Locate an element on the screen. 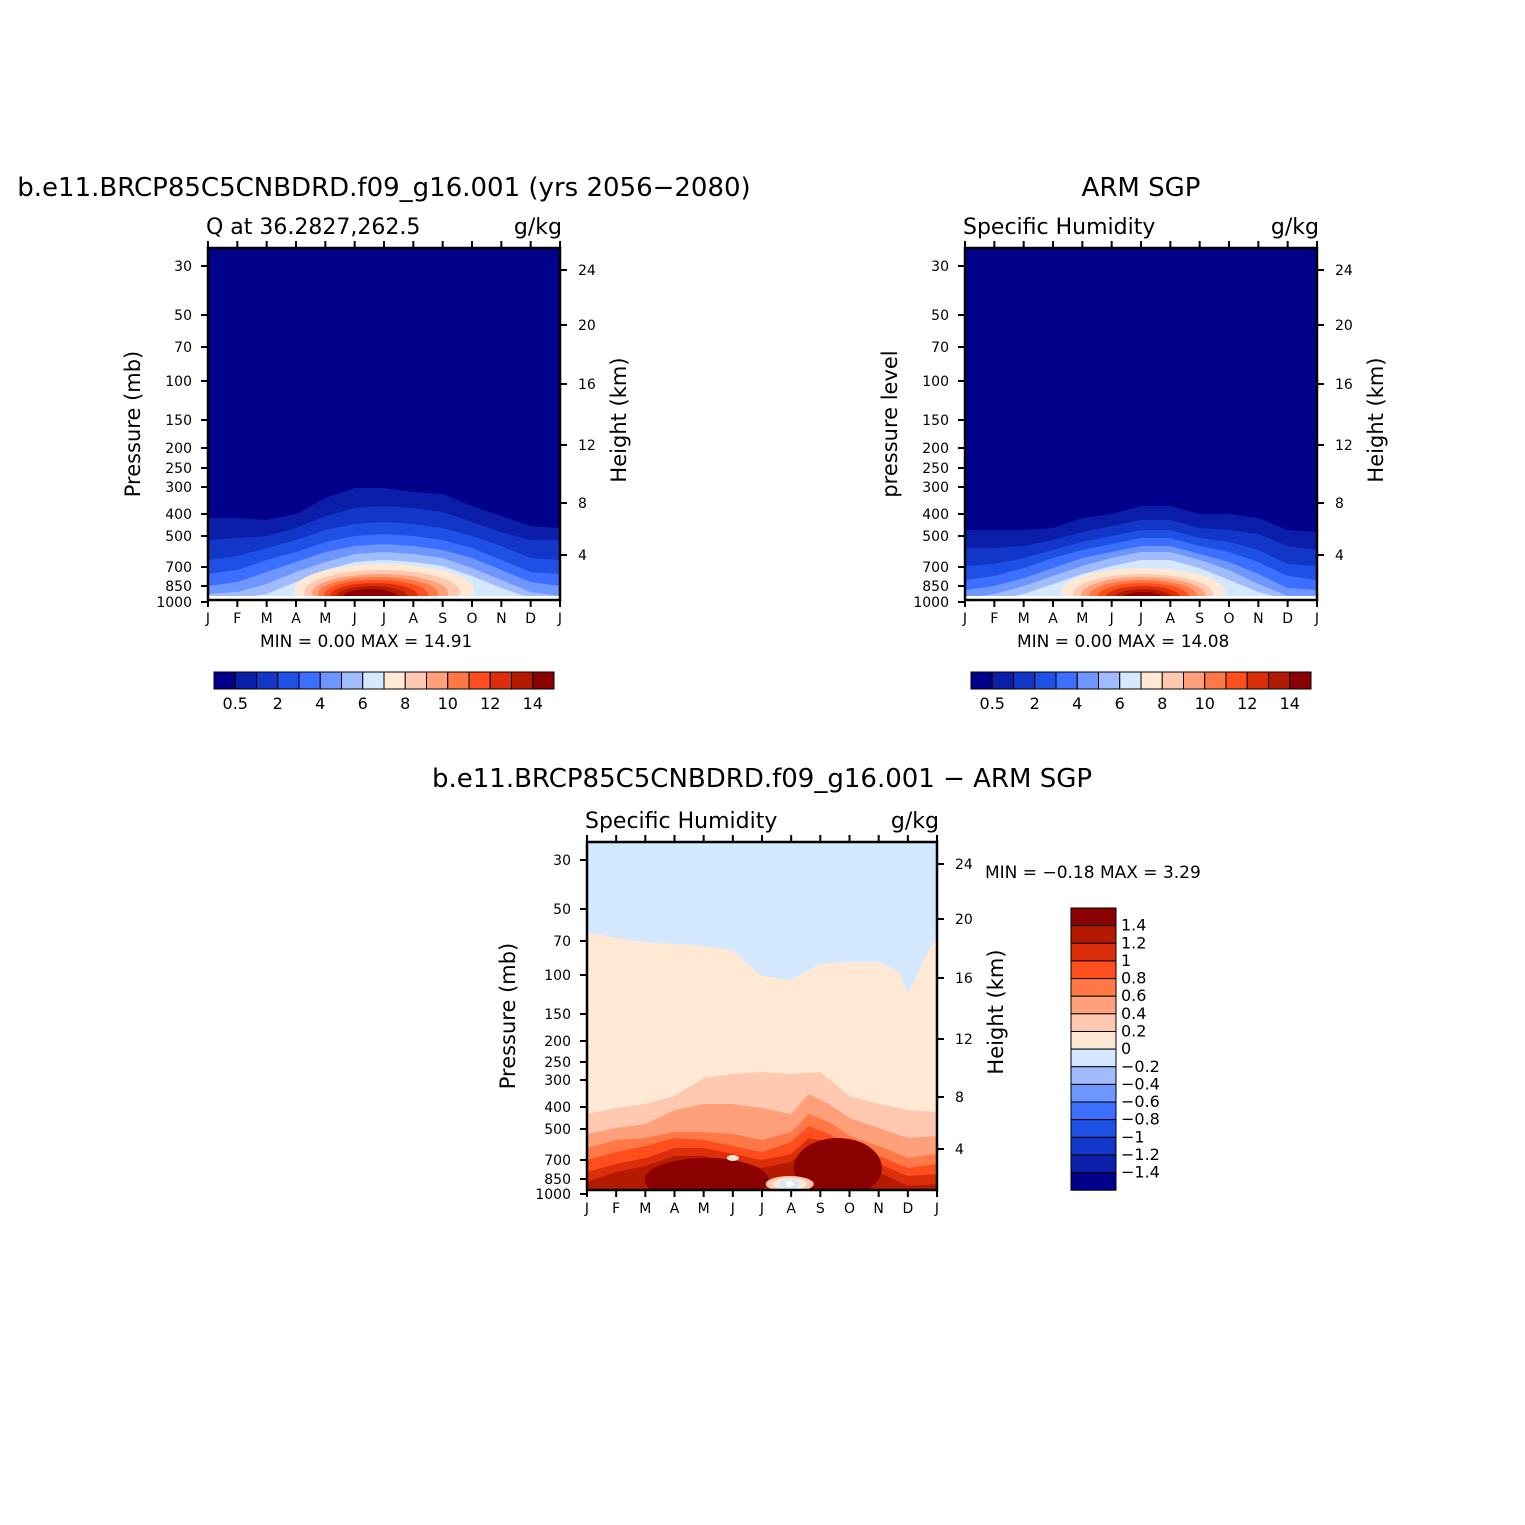  colorbar-label-4: 0.6 is located at coordinates (1133, 995).